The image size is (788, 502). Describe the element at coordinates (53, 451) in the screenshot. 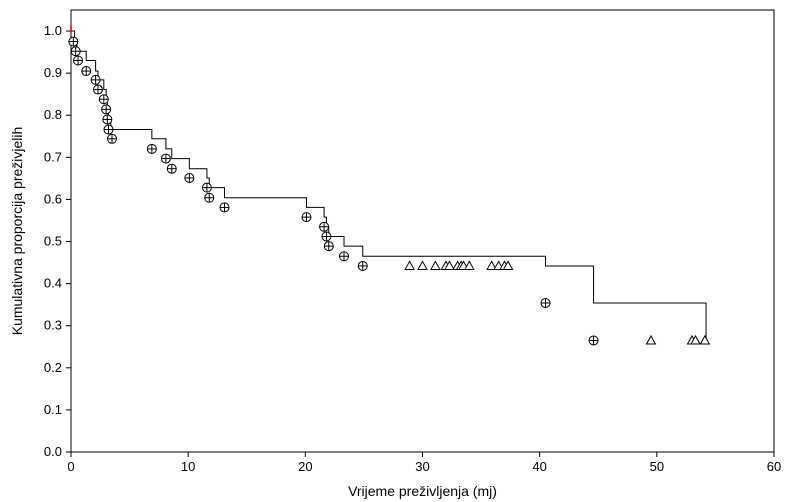

I see `y-tick-label: 0.0` at that location.